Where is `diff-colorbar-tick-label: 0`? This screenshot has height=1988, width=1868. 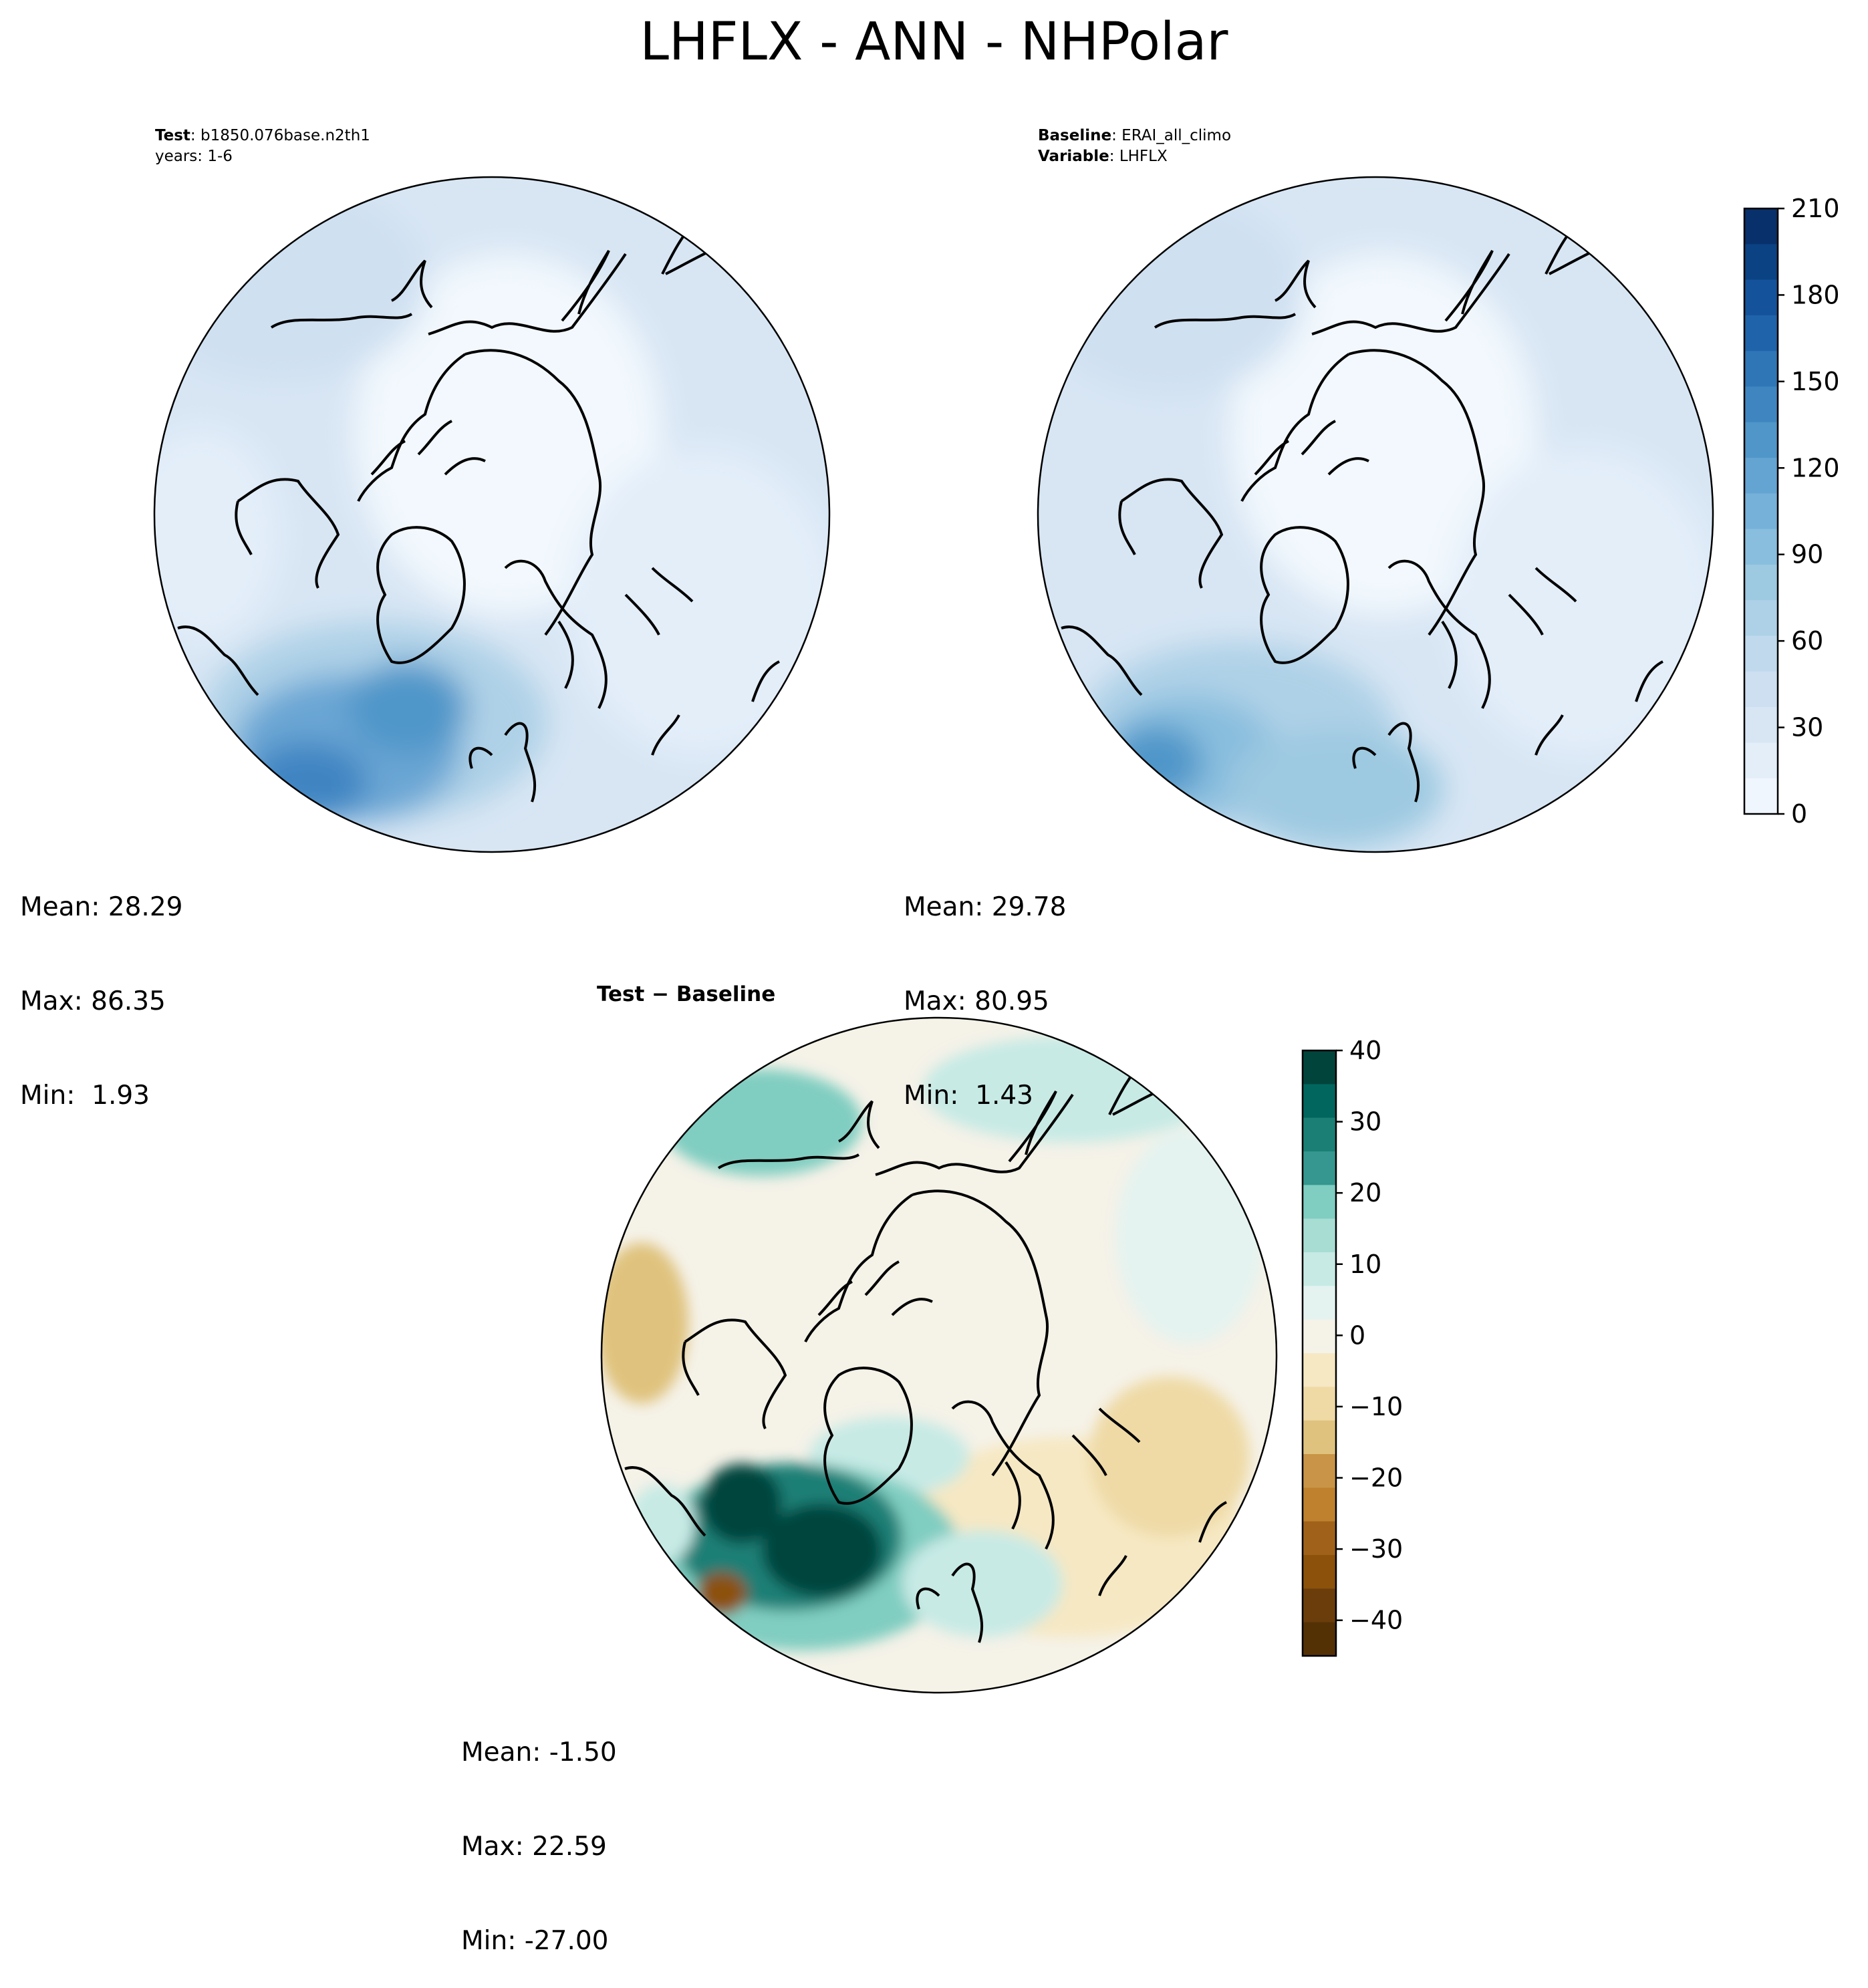
diff-colorbar-tick-label: 0 is located at coordinates (1357, 1335).